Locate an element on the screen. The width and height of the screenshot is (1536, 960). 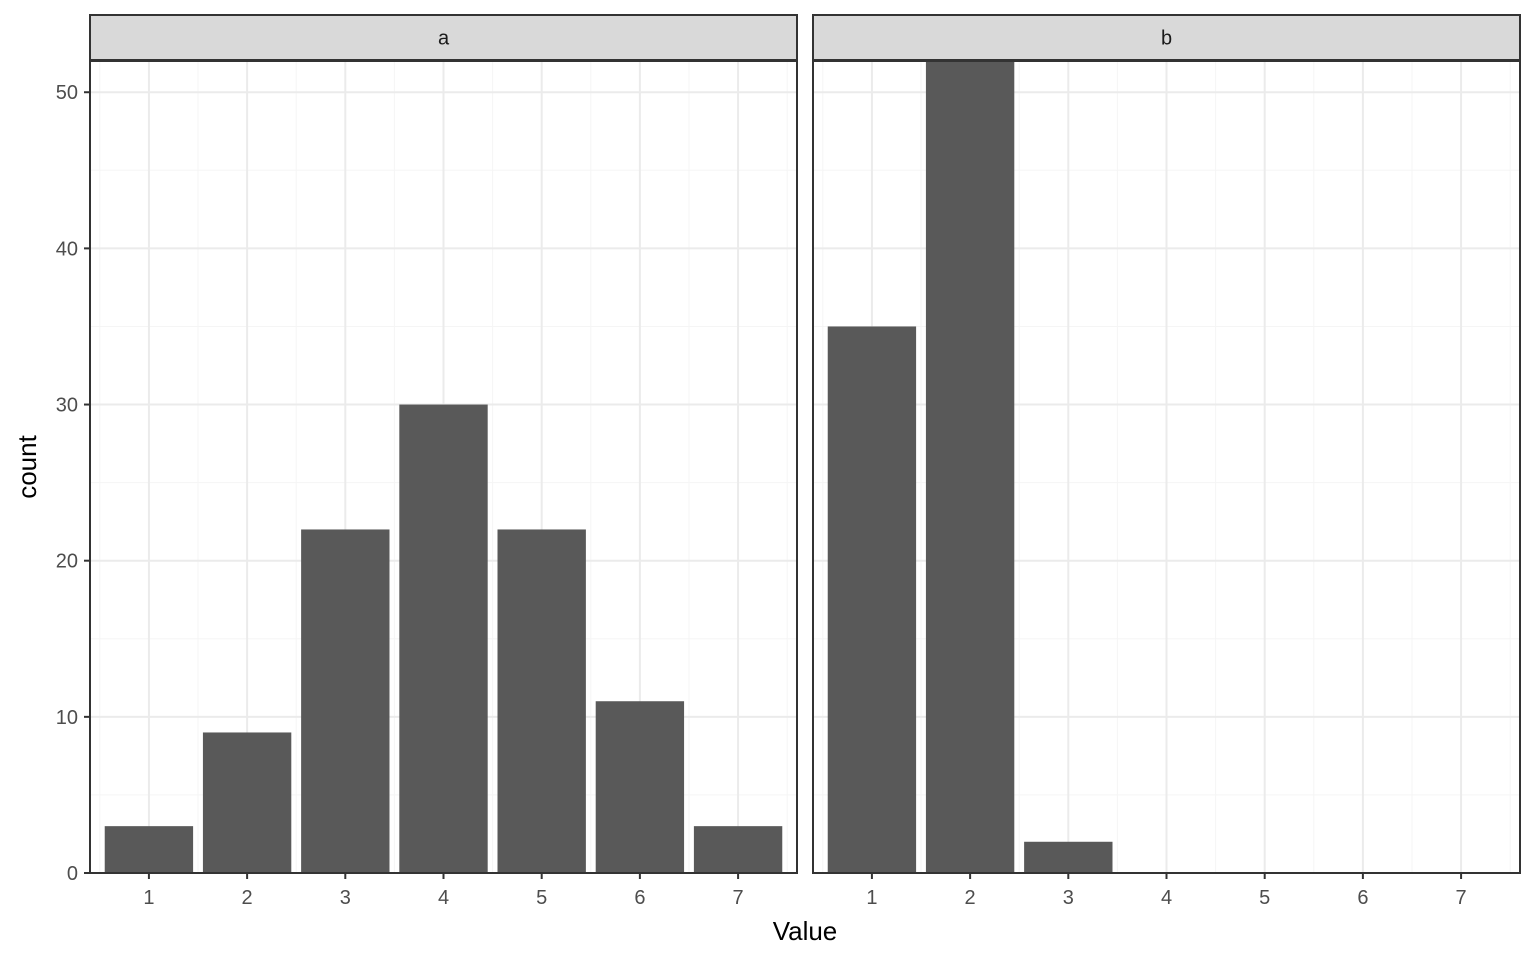
x-axis-title: Value is located at coordinates (805, 931).